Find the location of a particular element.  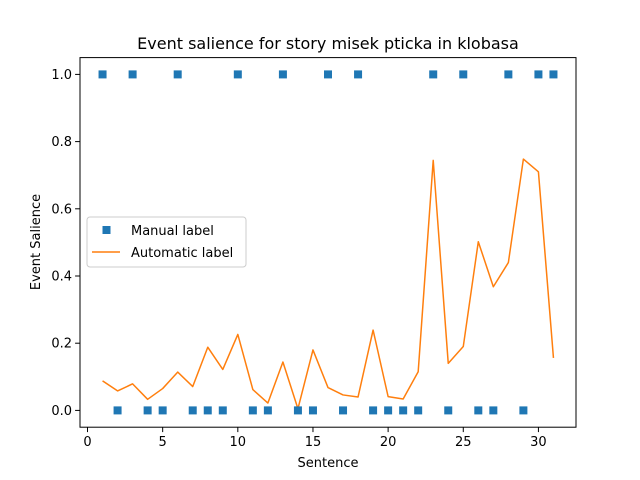

legend-label-automatic: Automatic label is located at coordinates (182, 253).